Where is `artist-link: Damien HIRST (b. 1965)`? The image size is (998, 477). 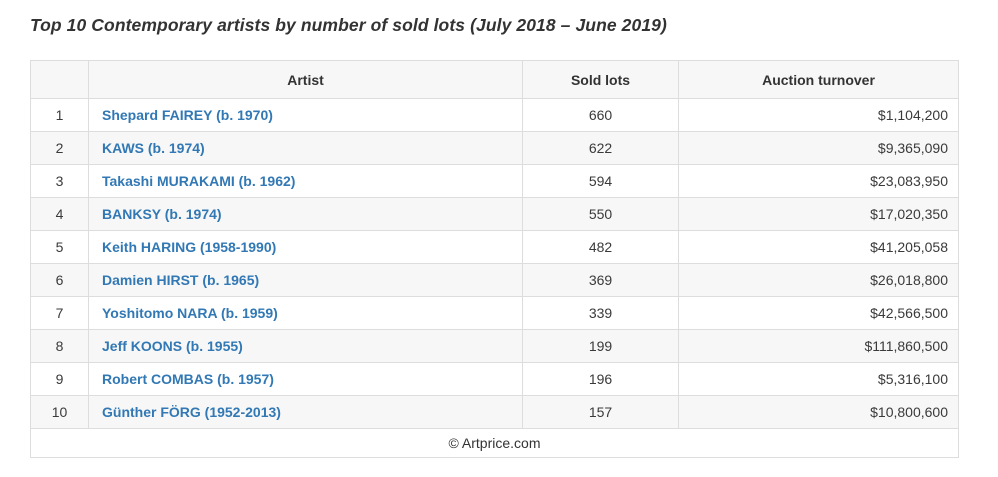 artist-link: Damien HIRST (b. 1965) is located at coordinates (181, 280).